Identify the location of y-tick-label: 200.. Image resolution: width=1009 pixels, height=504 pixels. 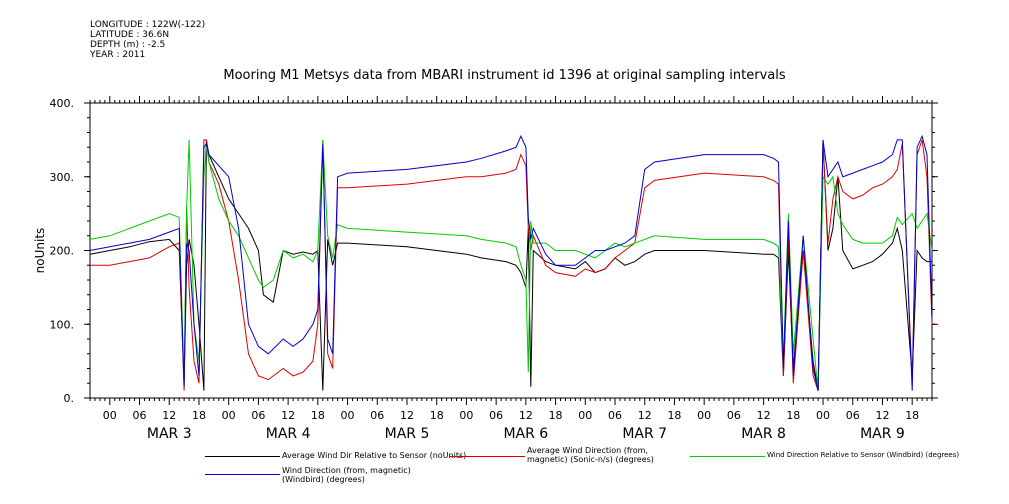
(62, 251).